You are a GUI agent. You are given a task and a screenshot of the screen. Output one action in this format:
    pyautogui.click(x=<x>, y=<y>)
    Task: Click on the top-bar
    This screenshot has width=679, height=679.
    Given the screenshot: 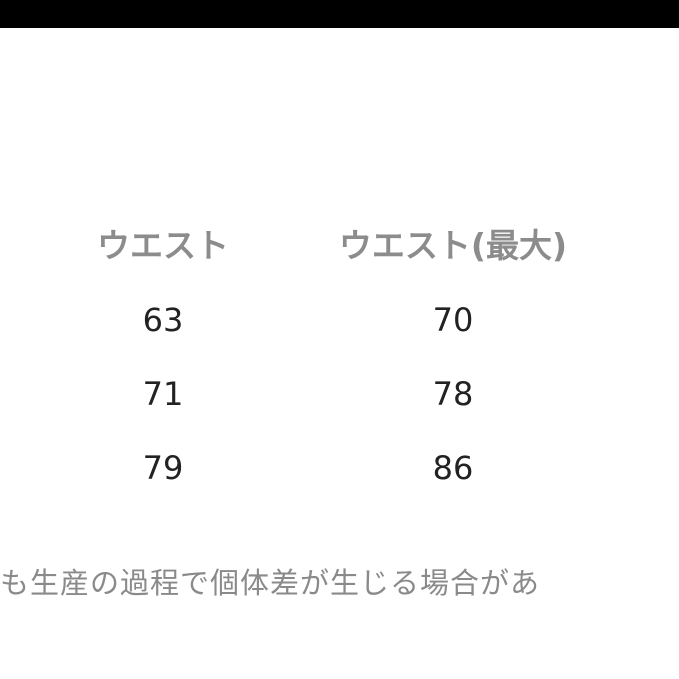 What is the action you would take?
    pyautogui.click(x=339, y=14)
    